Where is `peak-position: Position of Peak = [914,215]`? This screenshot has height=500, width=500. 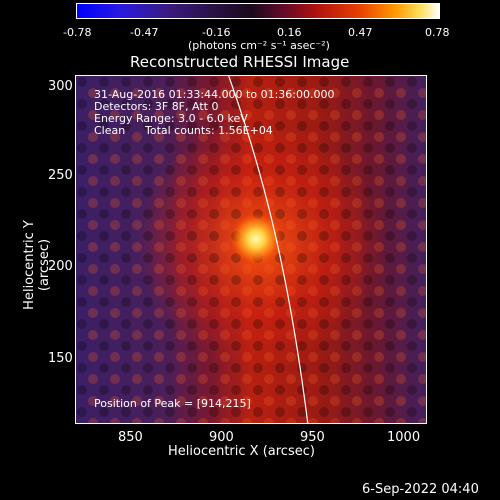
peak-position: Position of Peak = [914,215] is located at coordinates (172, 403).